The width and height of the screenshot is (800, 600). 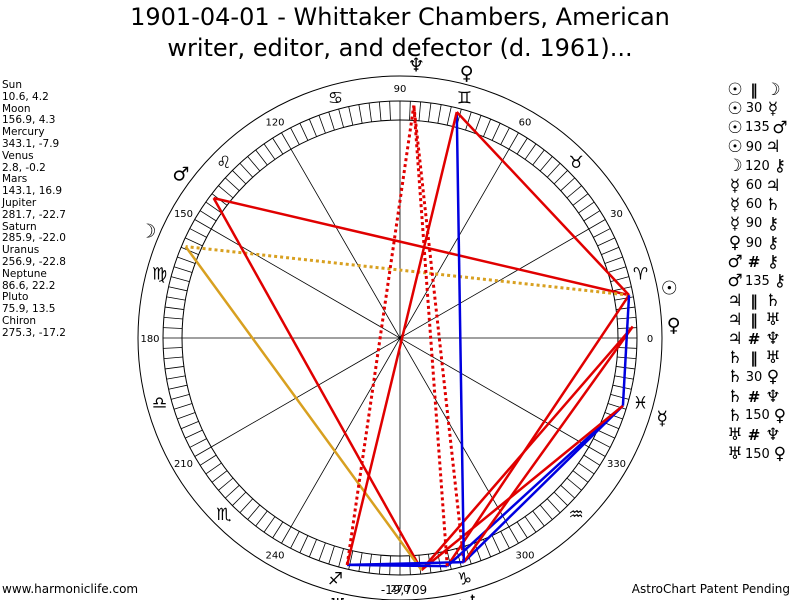 What do you see at coordinates (31, 143) in the screenshot?
I see `position-values-mercury: 343.1, -7.9` at bounding box center [31, 143].